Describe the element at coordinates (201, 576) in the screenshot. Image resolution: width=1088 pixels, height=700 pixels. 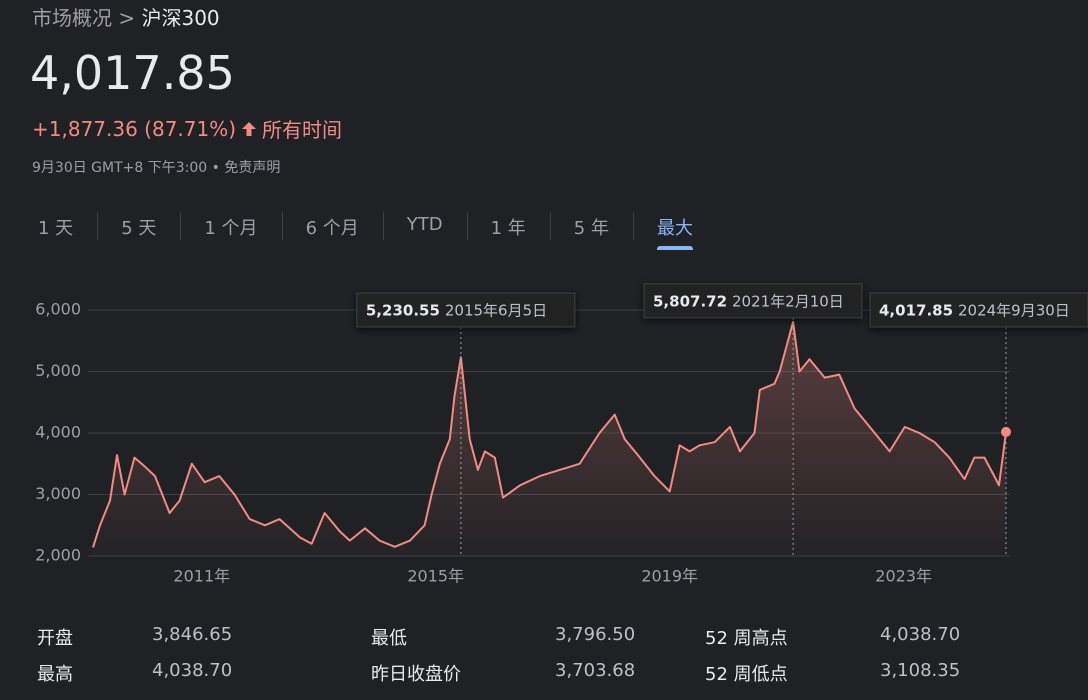
I see `x-tick-label: 2011年` at that location.